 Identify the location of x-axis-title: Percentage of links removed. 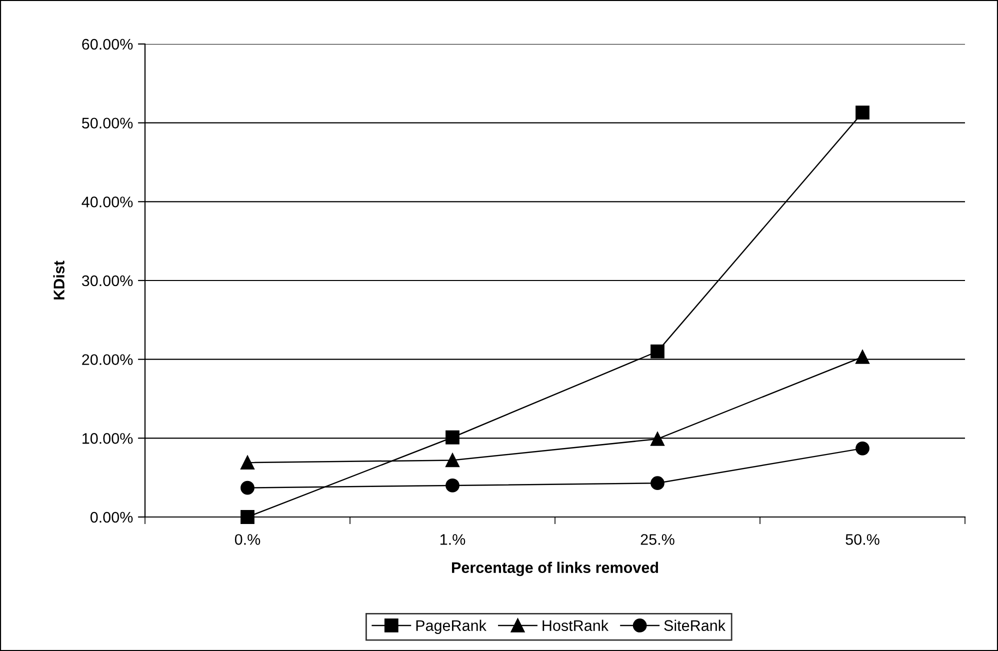
(555, 569).